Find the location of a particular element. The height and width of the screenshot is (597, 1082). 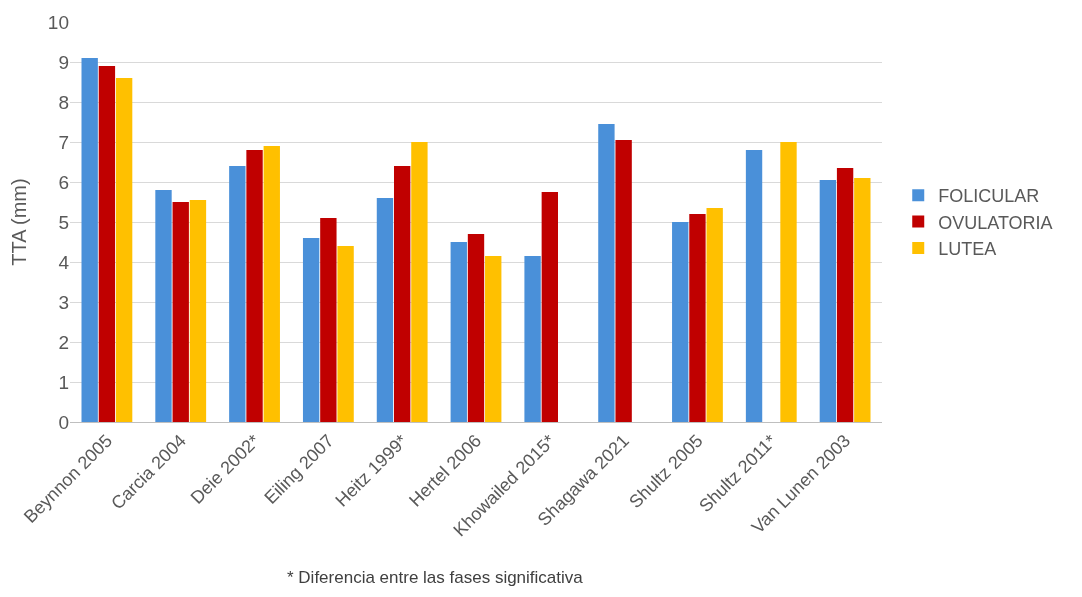

y-tick-label: 2 is located at coordinates (63, 342).